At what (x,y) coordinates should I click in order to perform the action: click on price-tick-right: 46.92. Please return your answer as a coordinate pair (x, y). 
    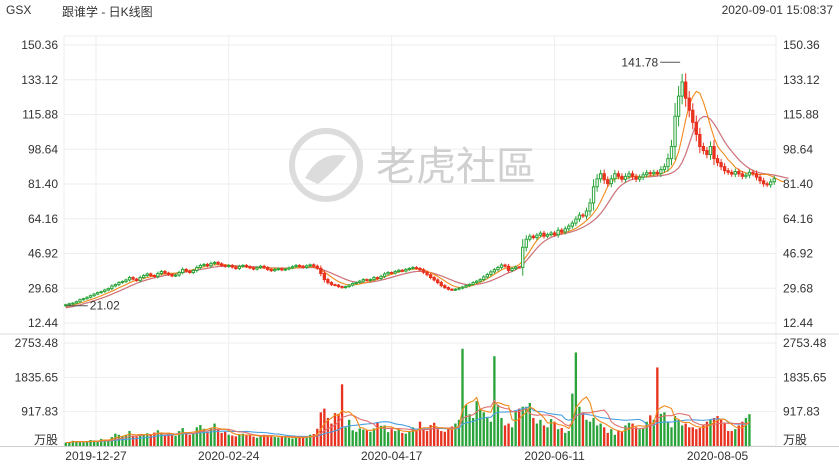
    Looking at the image, I should click on (798, 254).